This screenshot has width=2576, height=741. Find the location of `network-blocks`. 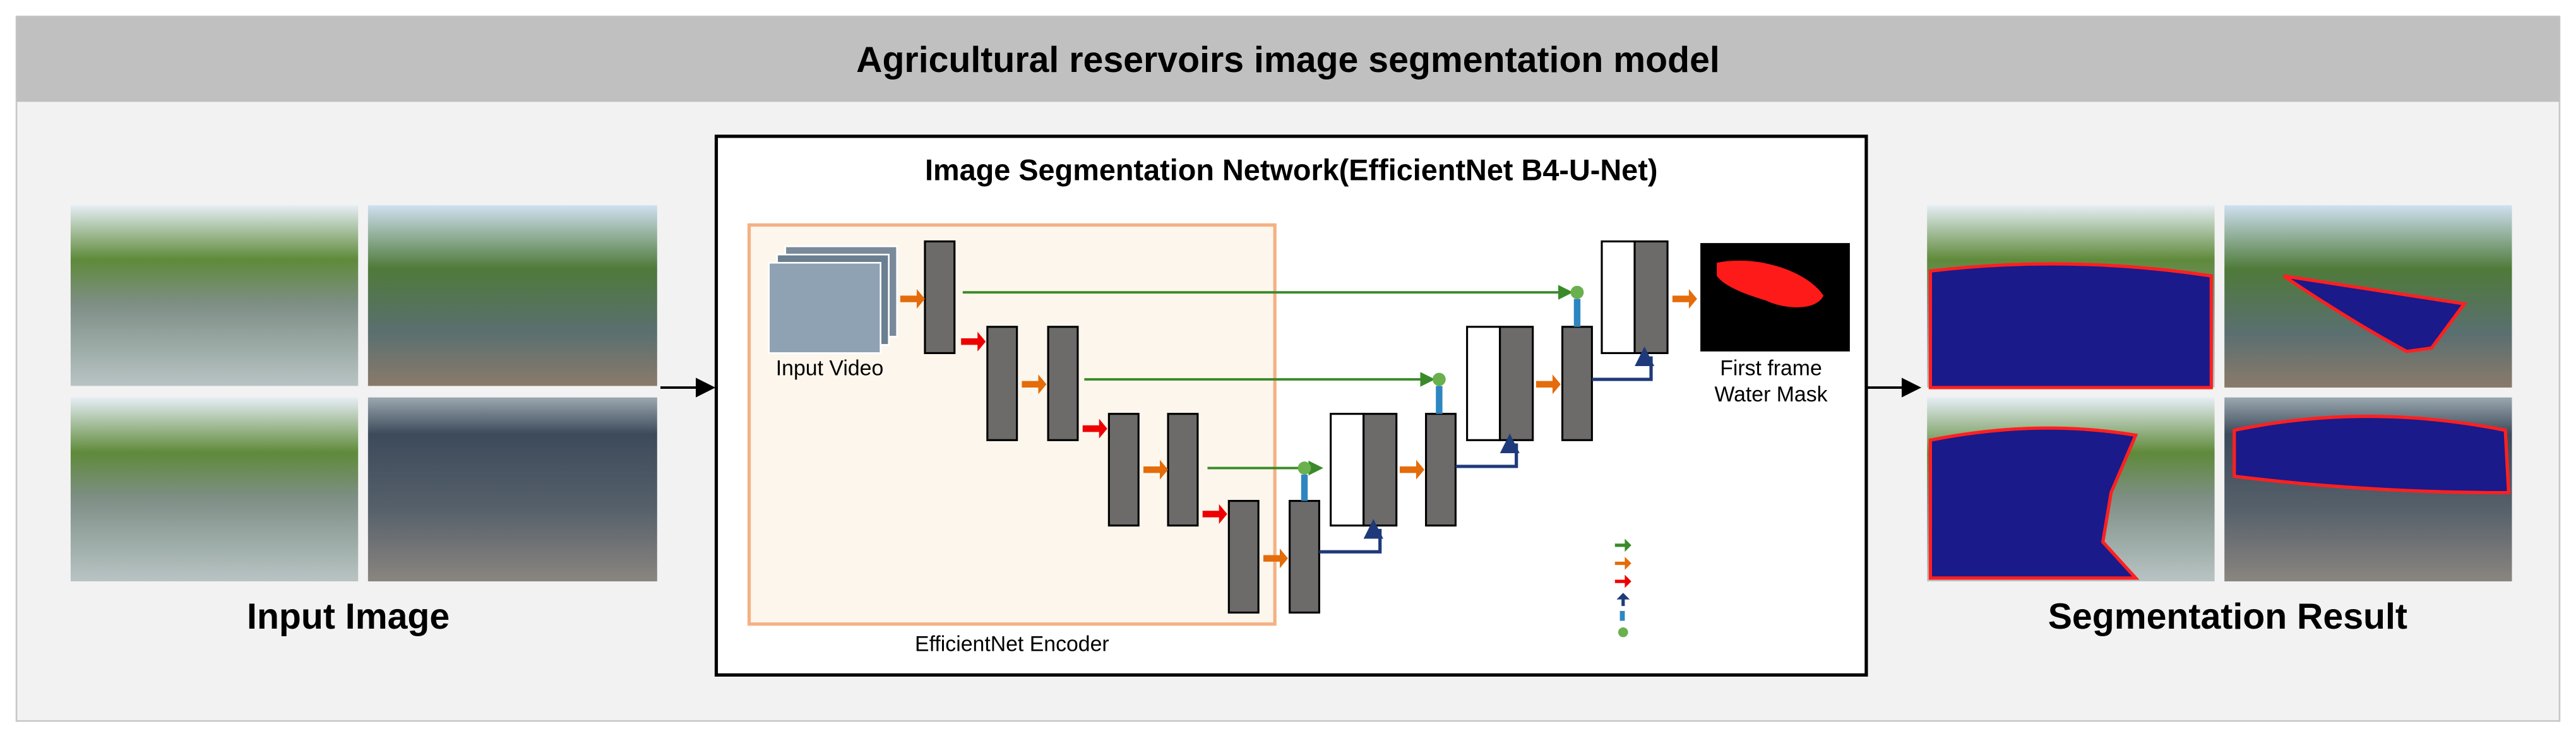

network-blocks is located at coordinates (1296, 427).